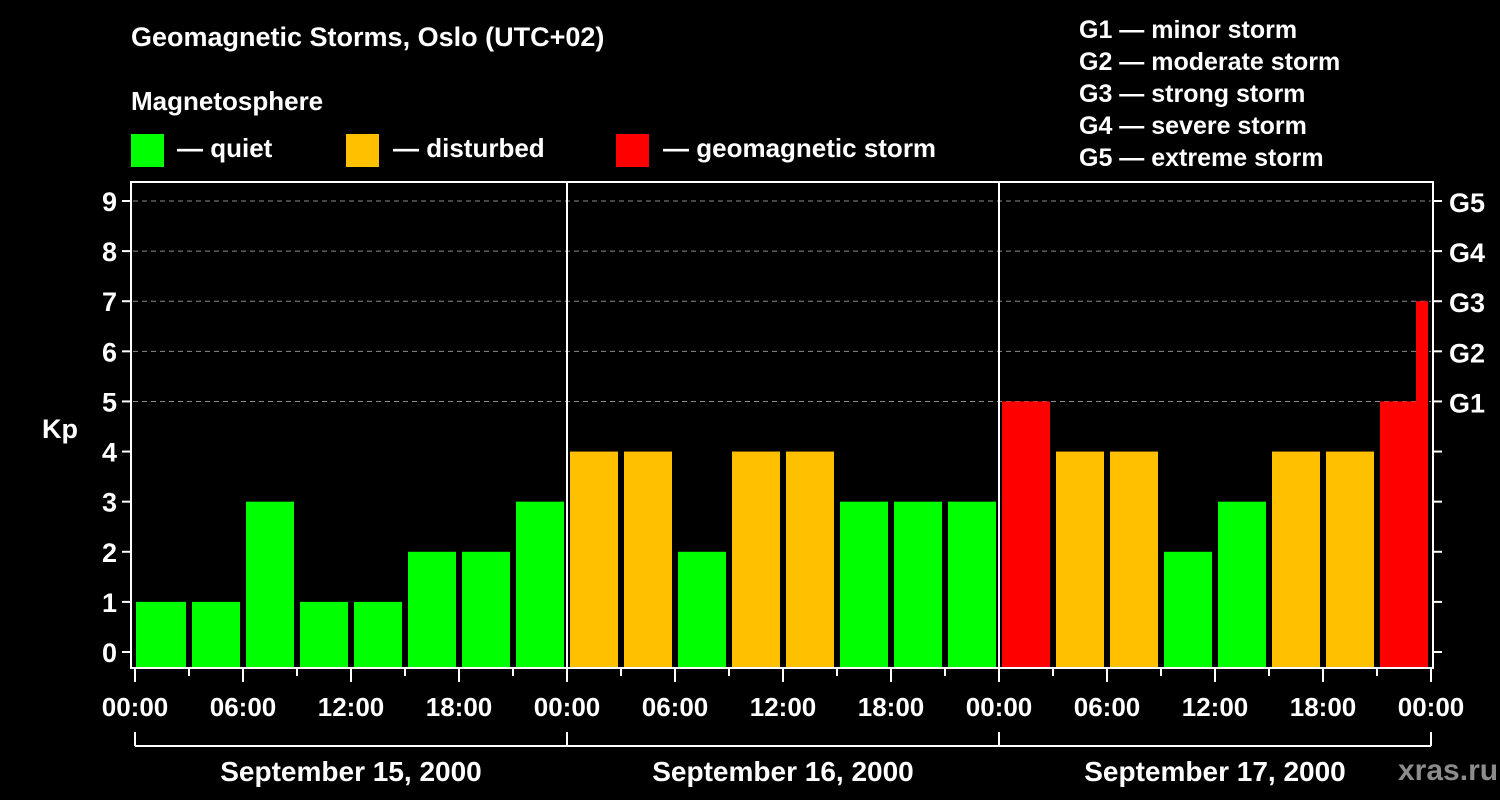  I want to click on day-label: September 16, 2000, so click(783, 771).